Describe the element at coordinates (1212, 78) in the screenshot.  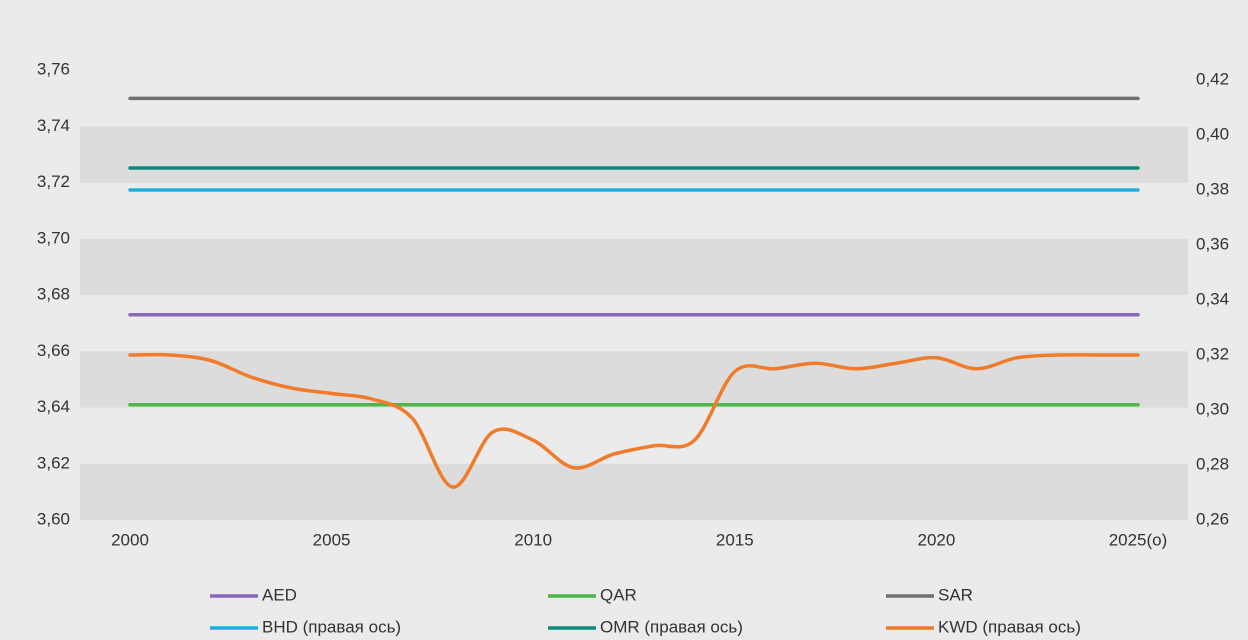
I see `y2-tick-label: 0,42` at that location.